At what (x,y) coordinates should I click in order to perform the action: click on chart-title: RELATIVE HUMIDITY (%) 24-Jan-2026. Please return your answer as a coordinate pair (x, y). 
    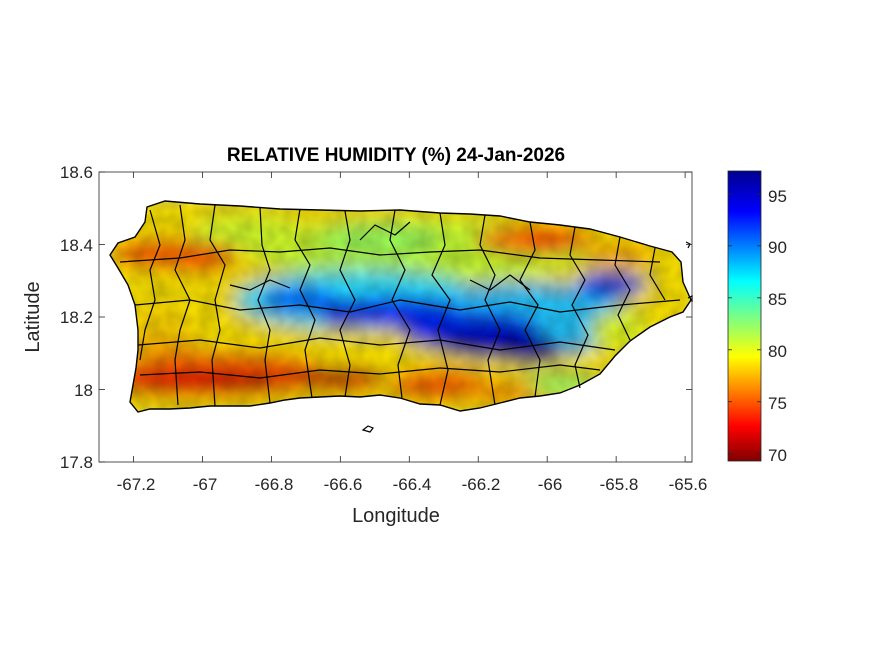
    Looking at the image, I should click on (396, 155).